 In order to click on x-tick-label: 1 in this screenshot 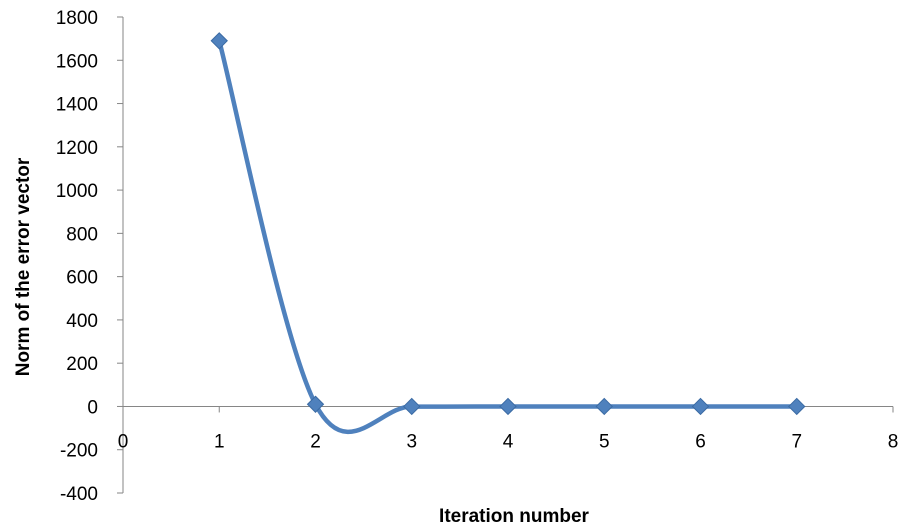, I will do `click(219, 441)`.